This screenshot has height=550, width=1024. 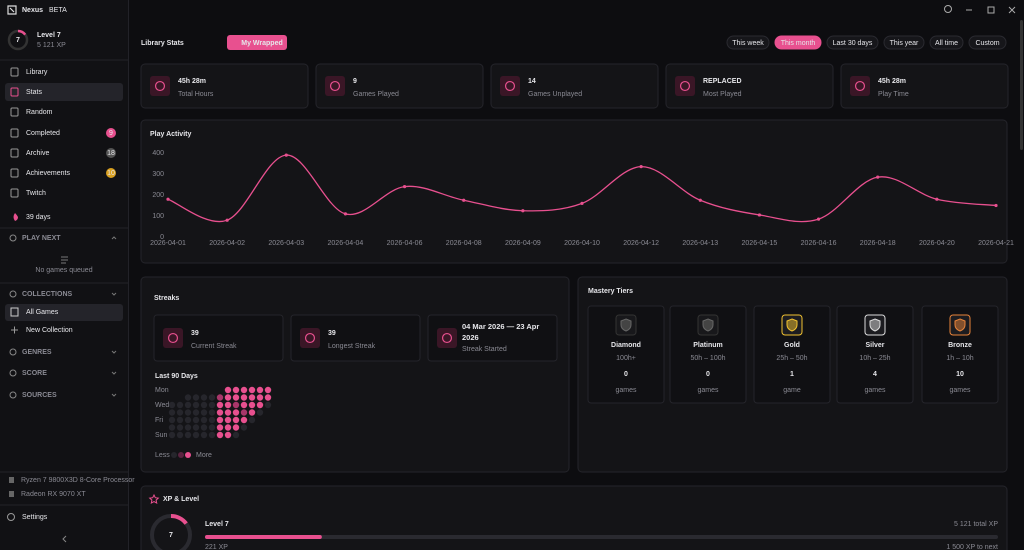 I want to click on search-button, so click(x=948, y=9).